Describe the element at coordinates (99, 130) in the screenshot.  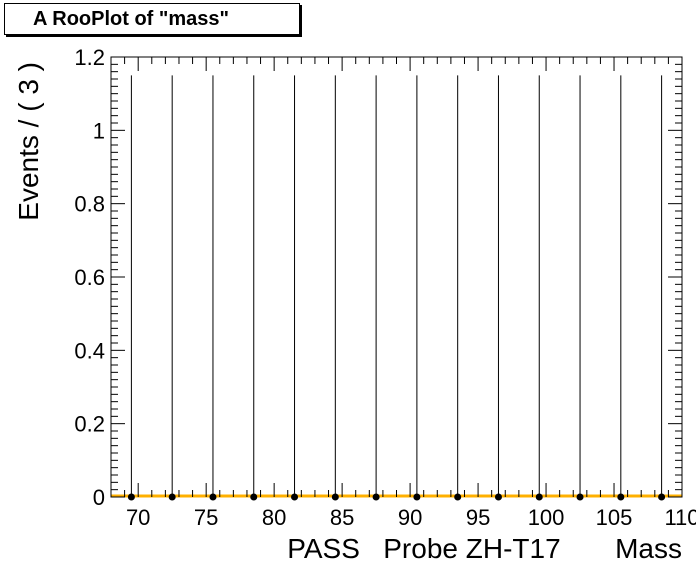
I see `y-tick-label: 1` at that location.